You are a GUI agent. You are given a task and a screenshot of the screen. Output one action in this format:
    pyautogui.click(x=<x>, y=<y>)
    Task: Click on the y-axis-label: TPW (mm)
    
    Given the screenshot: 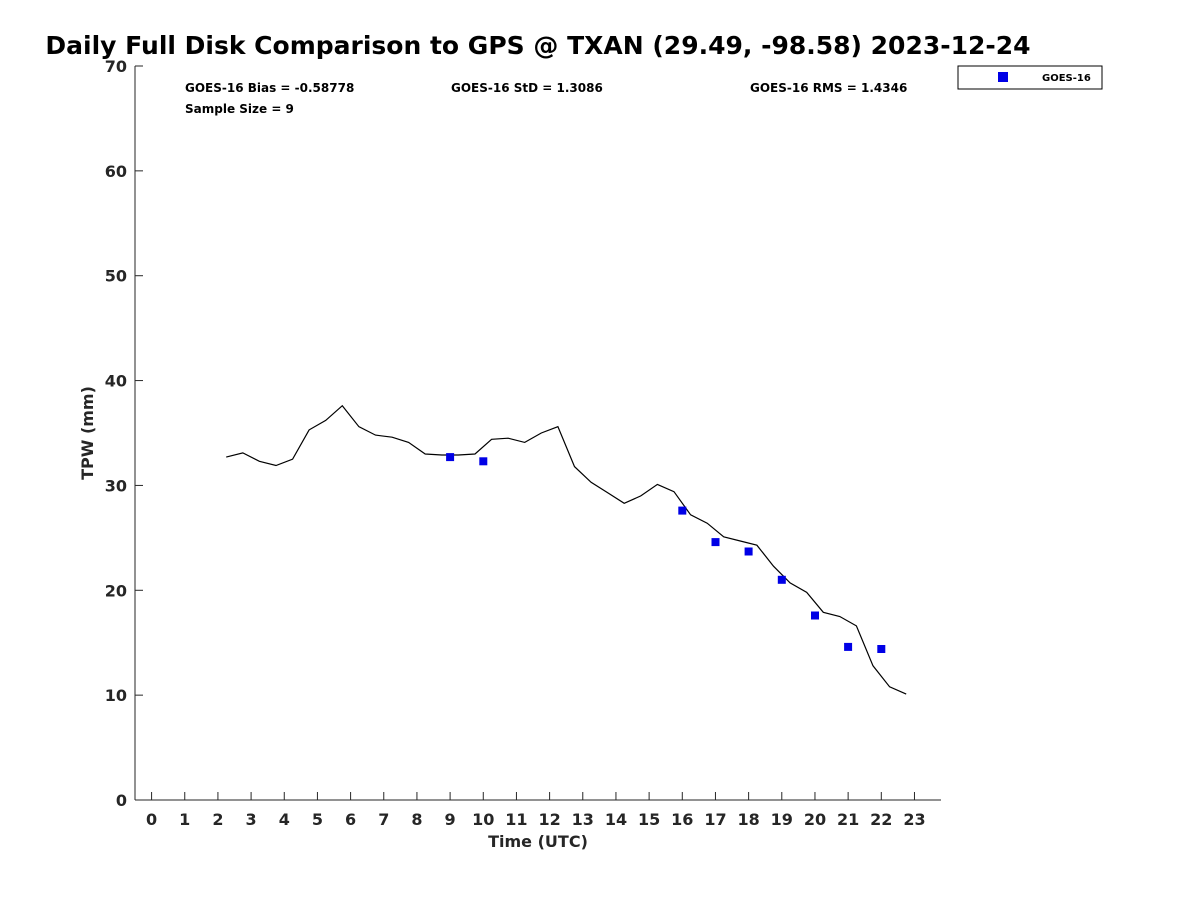 What is the action you would take?
    pyautogui.click(x=87, y=433)
    